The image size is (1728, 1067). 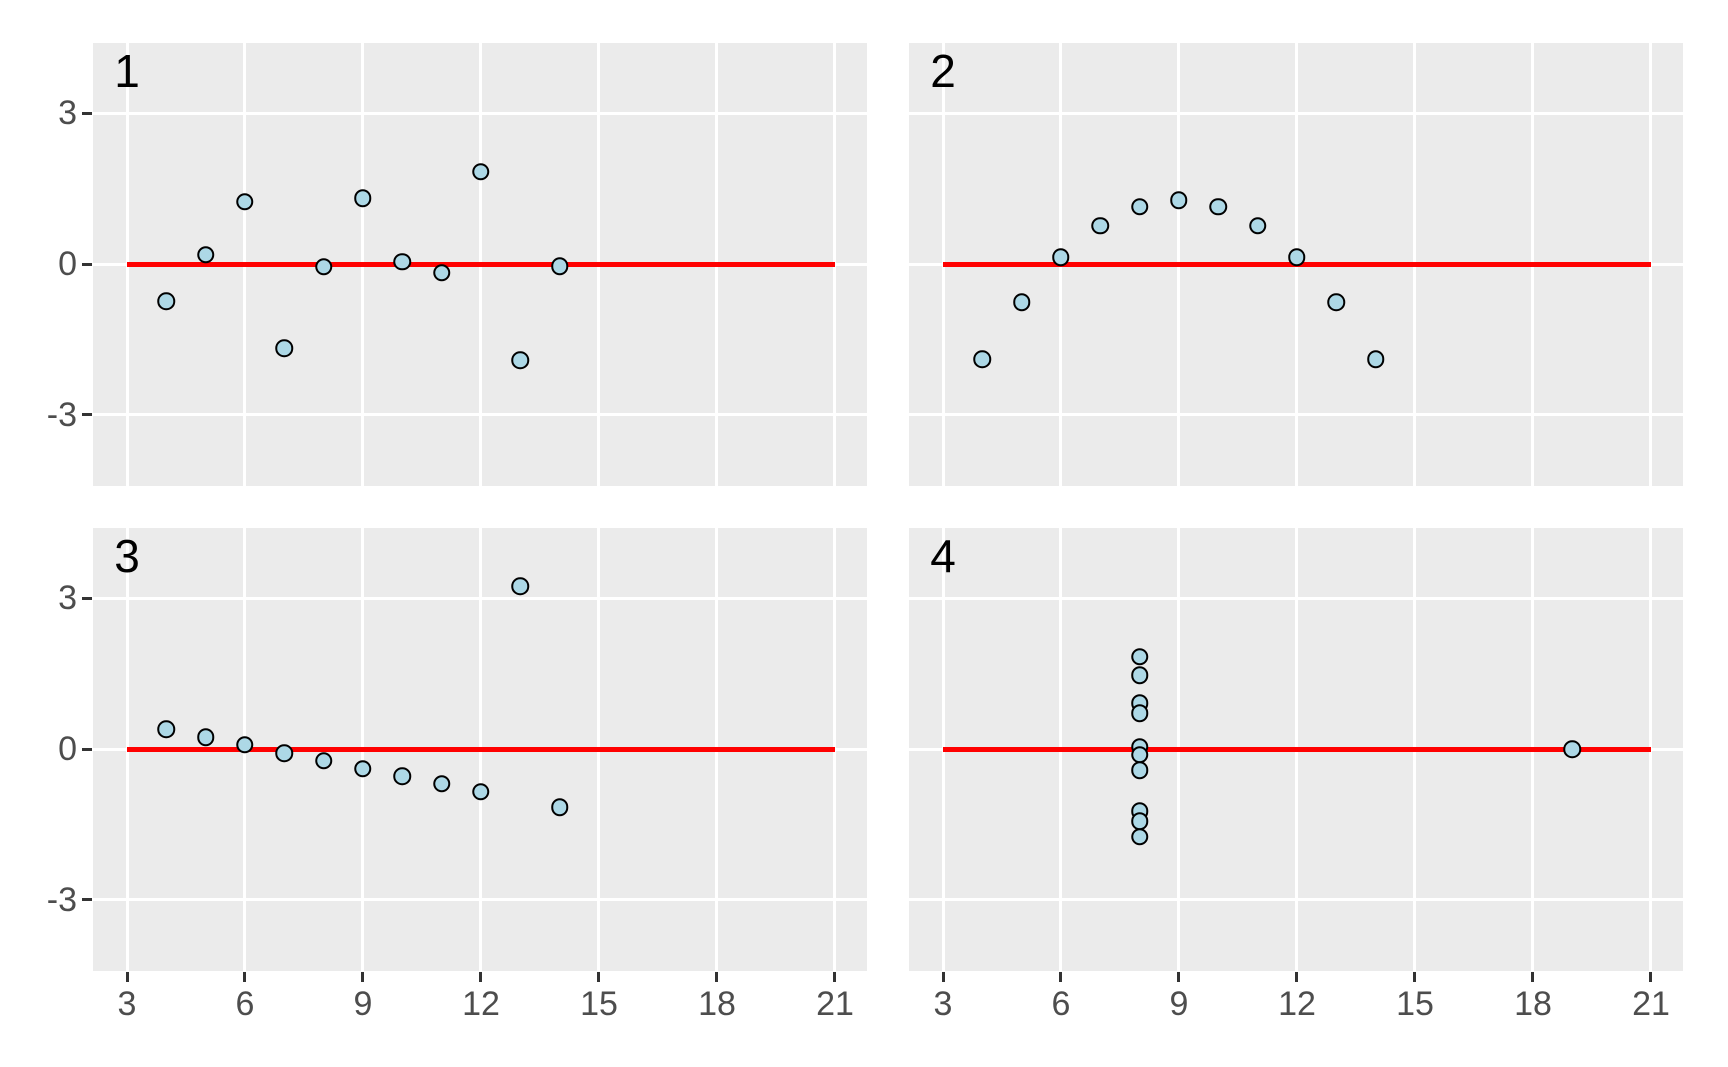 I want to click on facet-label: 4, so click(x=943, y=555).